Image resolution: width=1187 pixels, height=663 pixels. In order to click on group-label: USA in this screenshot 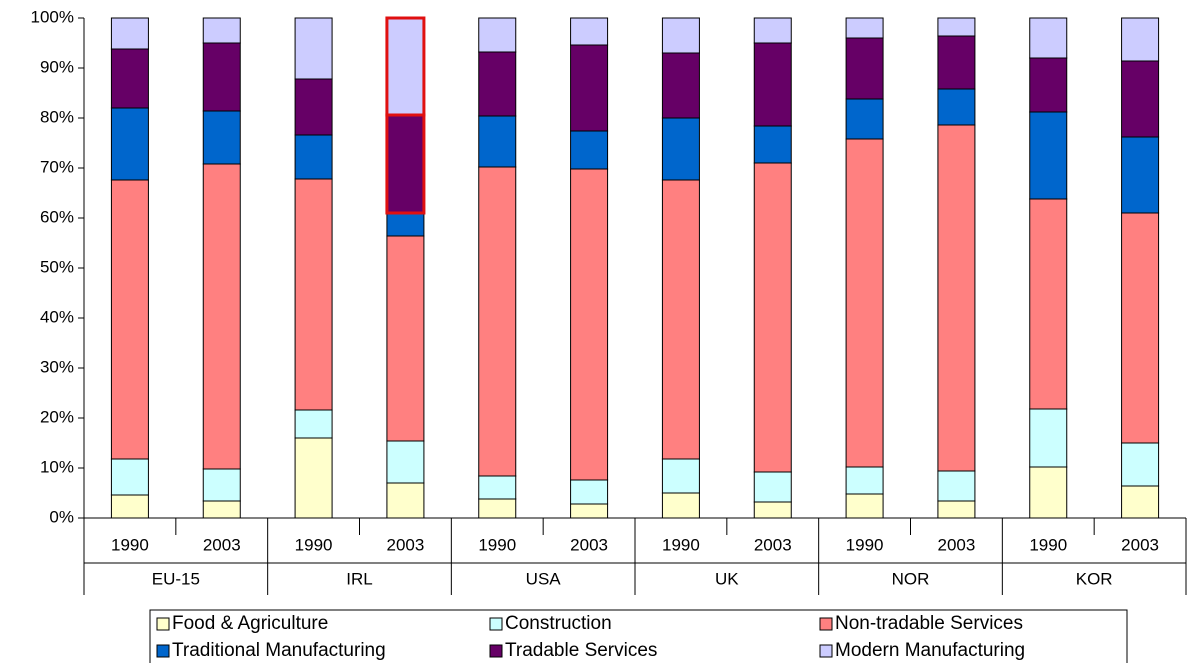, I will do `click(544, 578)`.